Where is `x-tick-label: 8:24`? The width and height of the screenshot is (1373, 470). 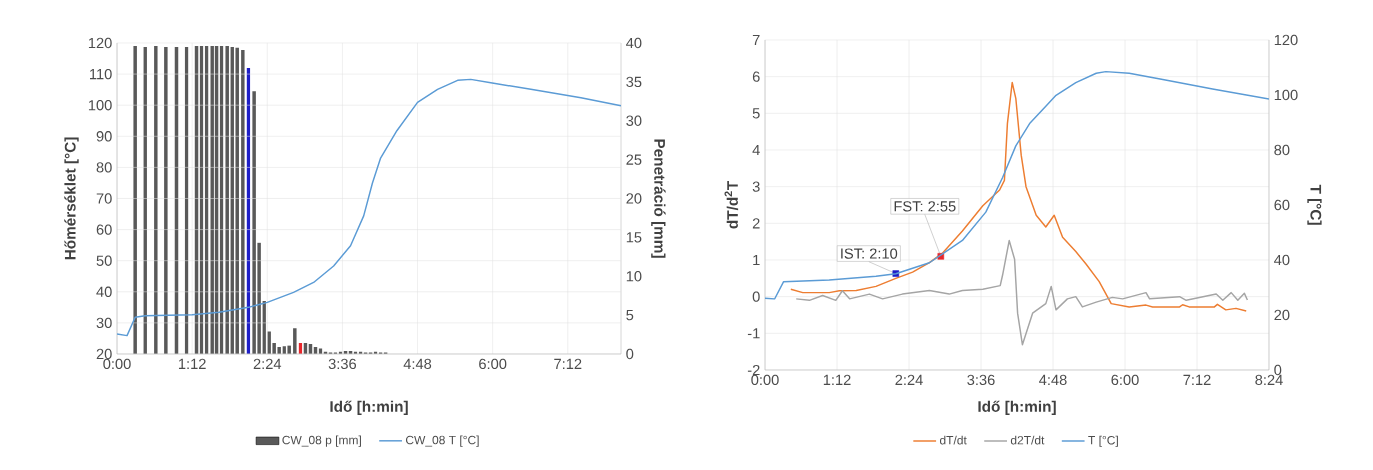 x-tick-label: 8:24 is located at coordinates (1269, 380).